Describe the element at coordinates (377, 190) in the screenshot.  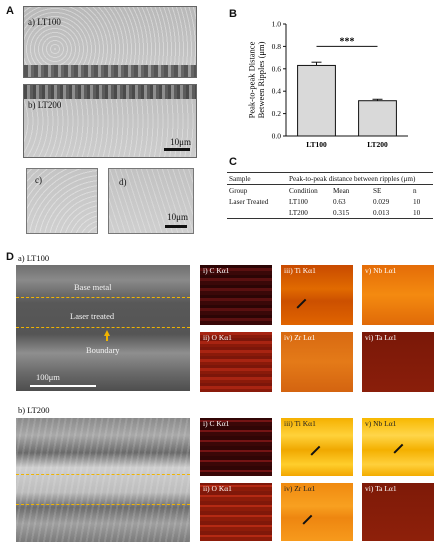
I see `subheader-cell: SE` at that location.